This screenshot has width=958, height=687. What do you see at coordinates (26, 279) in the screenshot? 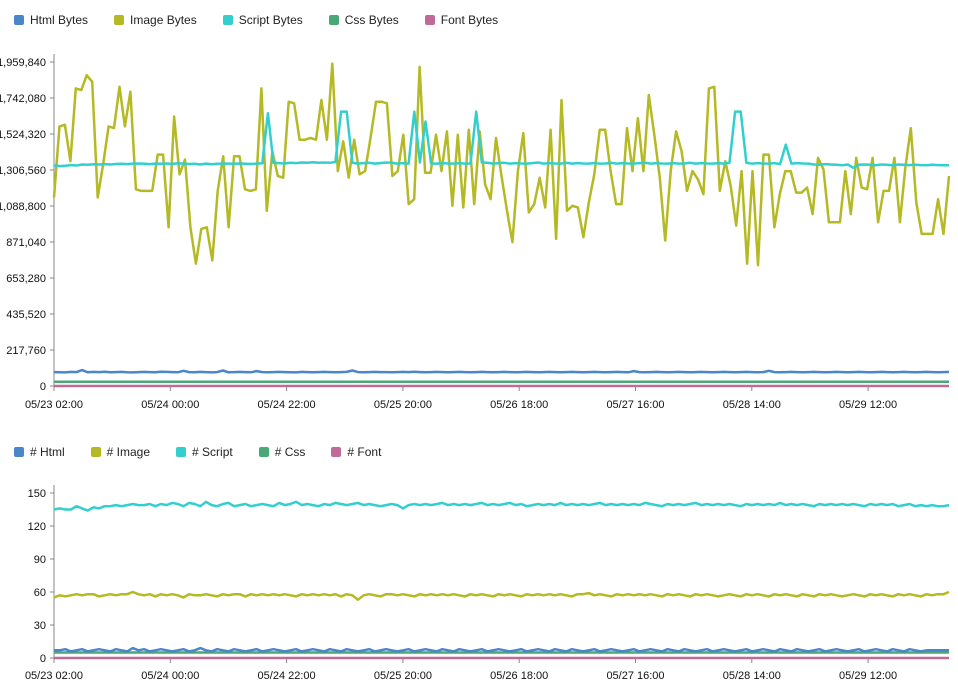
I see `bytes-y-tick-label: 653,280` at bounding box center [26, 279].